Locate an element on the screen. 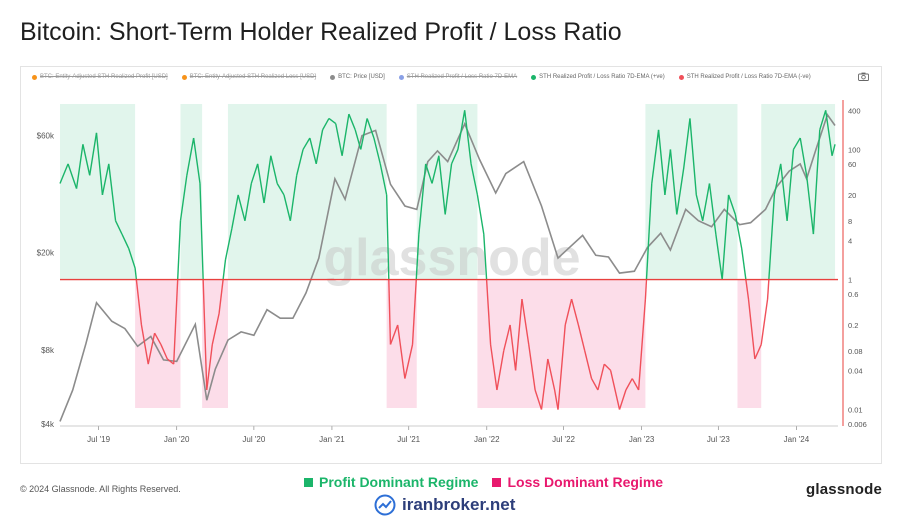 The height and width of the screenshot is (518, 900). broker-watermark: iranbroker.net is located at coordinates (444, 505).